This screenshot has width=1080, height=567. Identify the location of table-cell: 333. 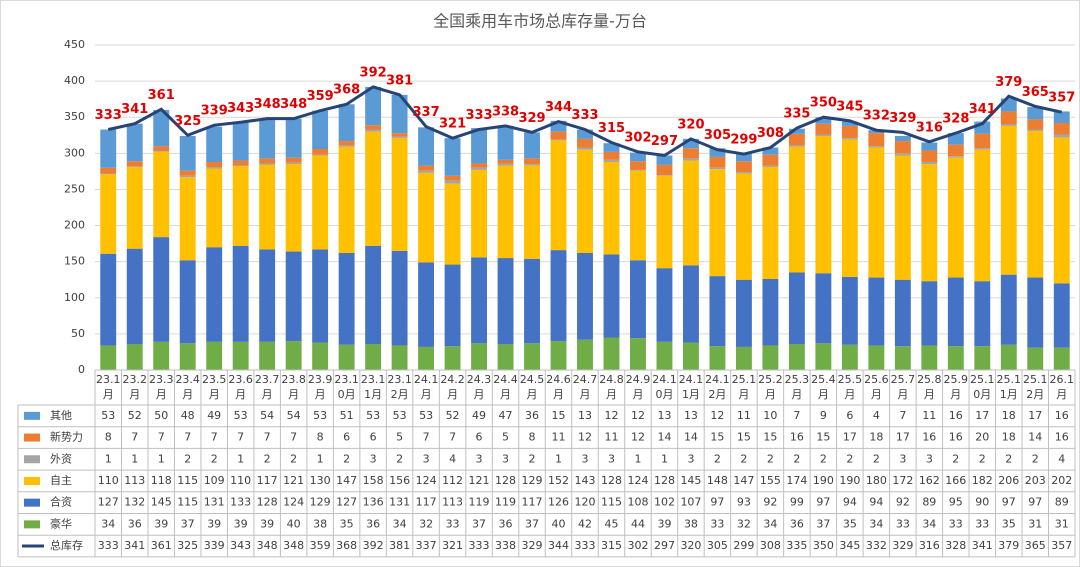
(479, 545).